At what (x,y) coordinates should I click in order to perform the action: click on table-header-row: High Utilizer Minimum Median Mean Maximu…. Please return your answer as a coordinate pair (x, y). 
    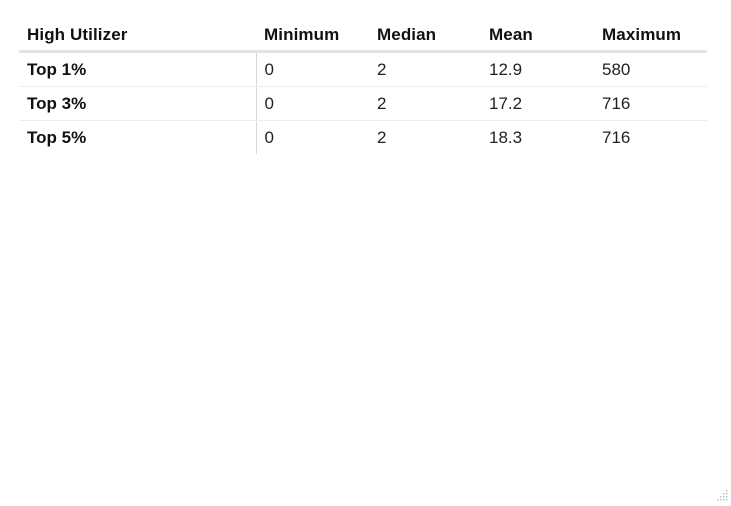
    Looking at the image, I should click on (363, 36).